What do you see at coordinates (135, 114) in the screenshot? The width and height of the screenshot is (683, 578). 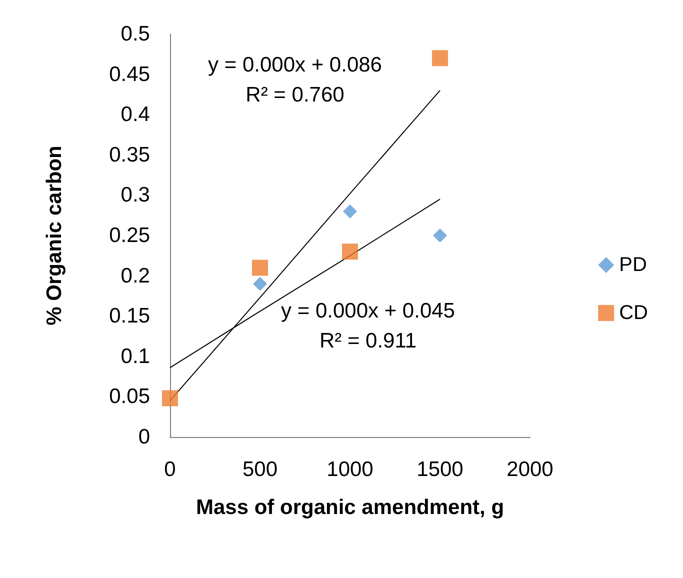 I see `y-tick-label: 0.4` at bounding box center [135, 114].